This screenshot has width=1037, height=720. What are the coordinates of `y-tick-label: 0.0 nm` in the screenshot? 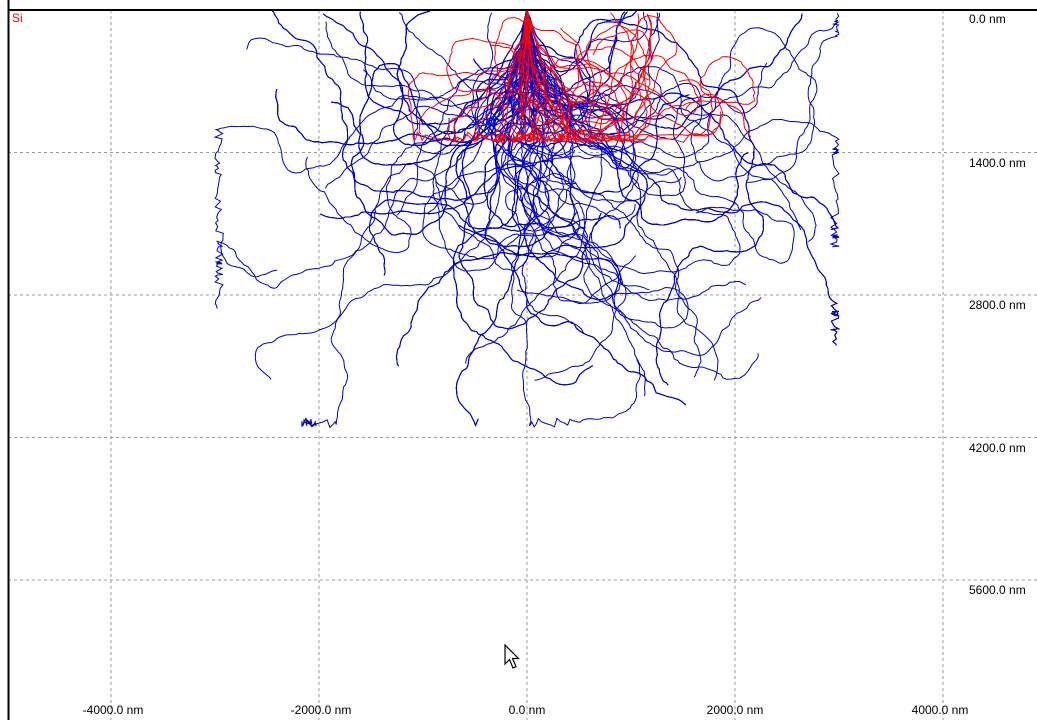 It's located at (987, 19).